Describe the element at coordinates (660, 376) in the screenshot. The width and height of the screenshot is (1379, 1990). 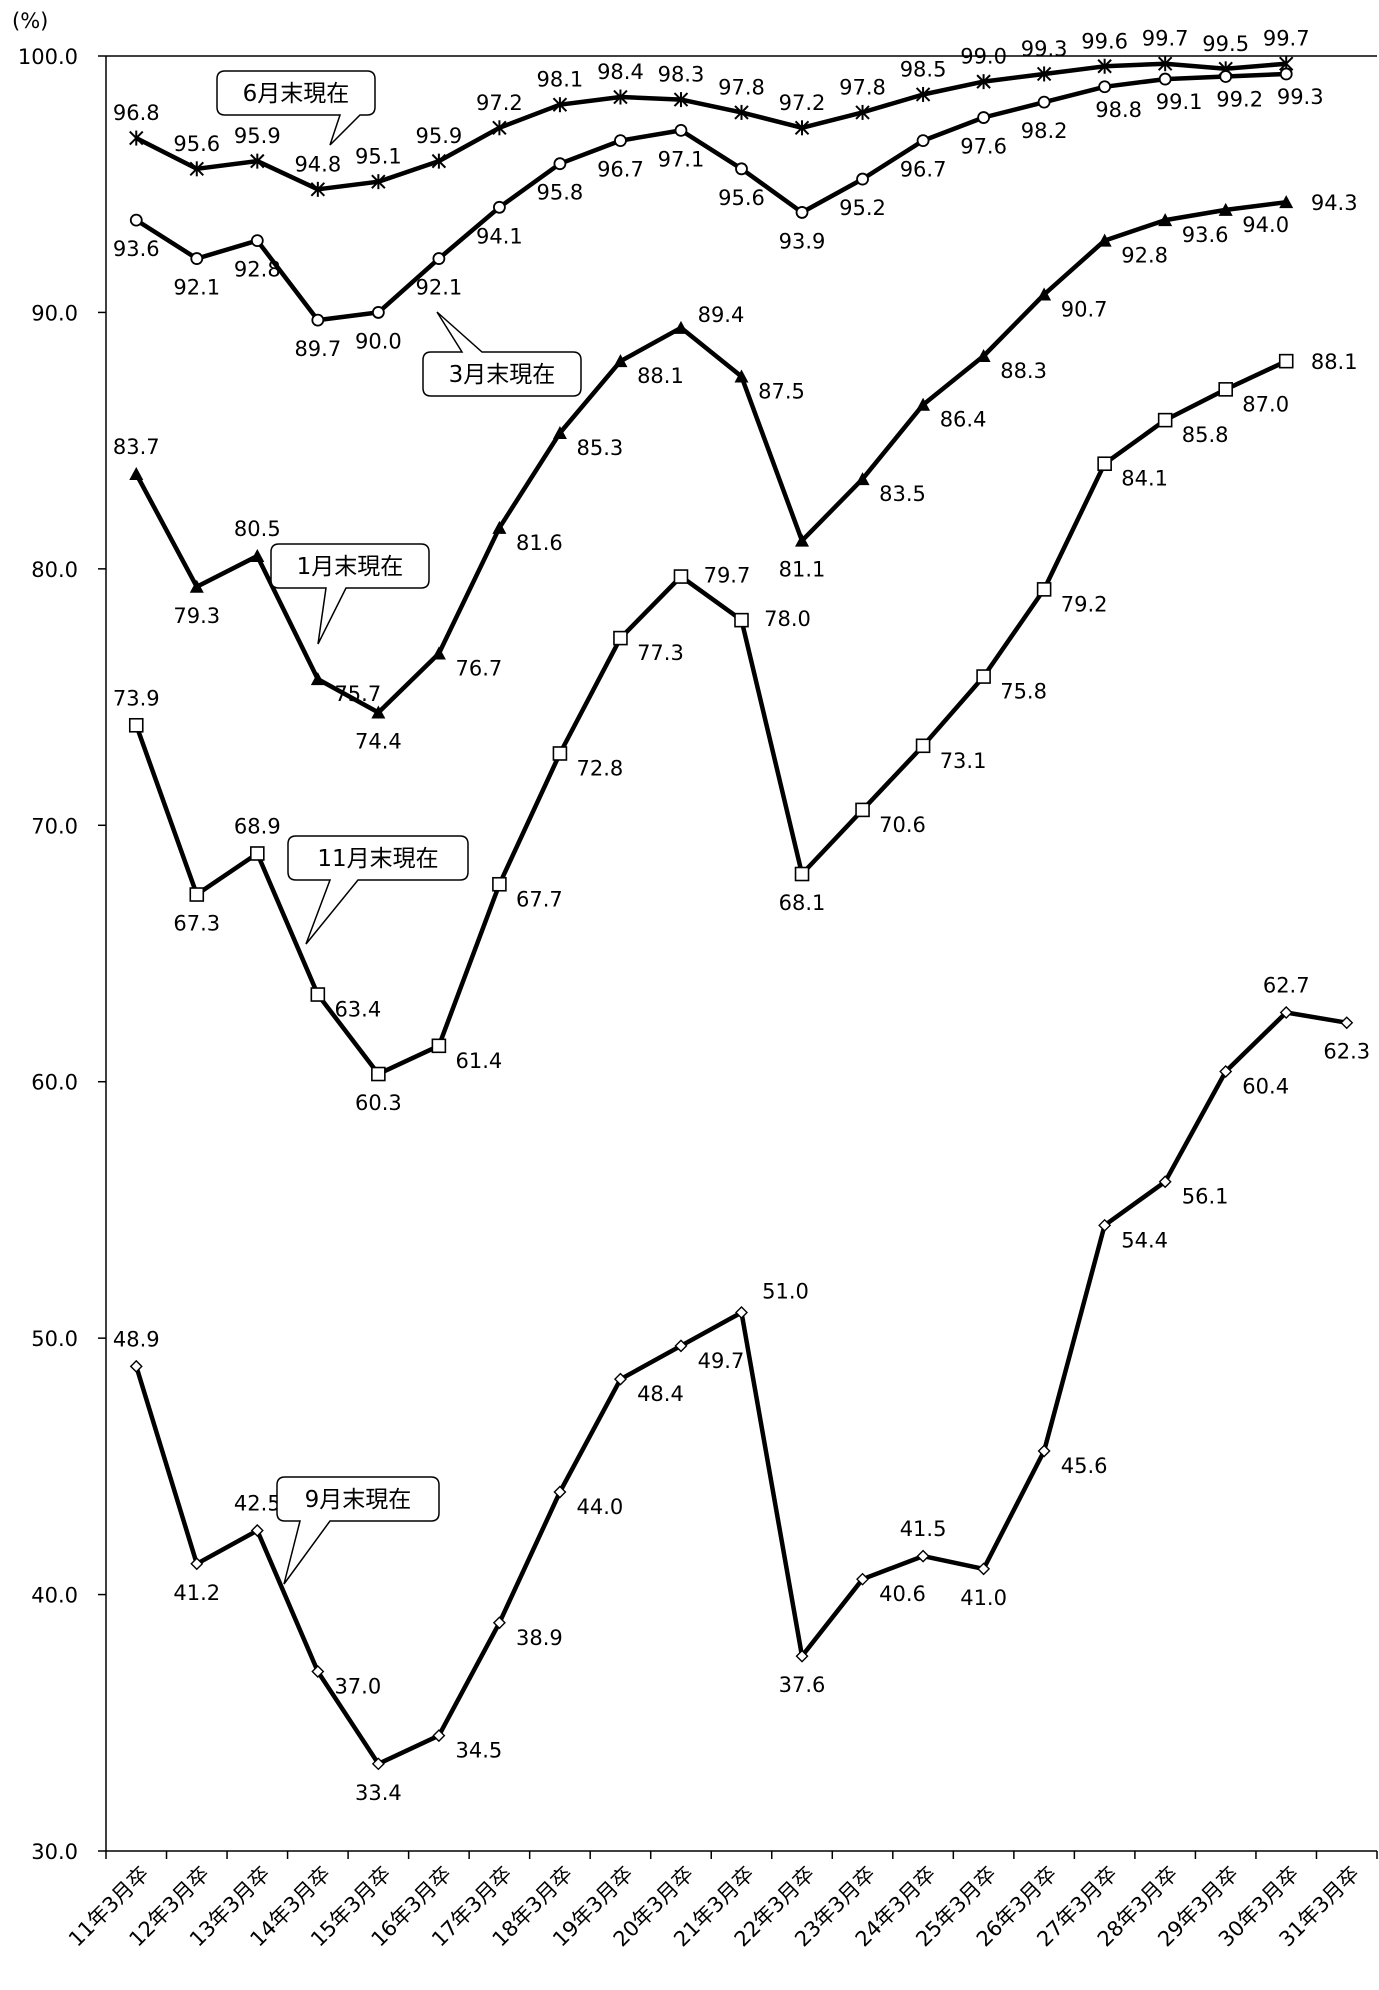
I see `data-label: 88.1` at that location.